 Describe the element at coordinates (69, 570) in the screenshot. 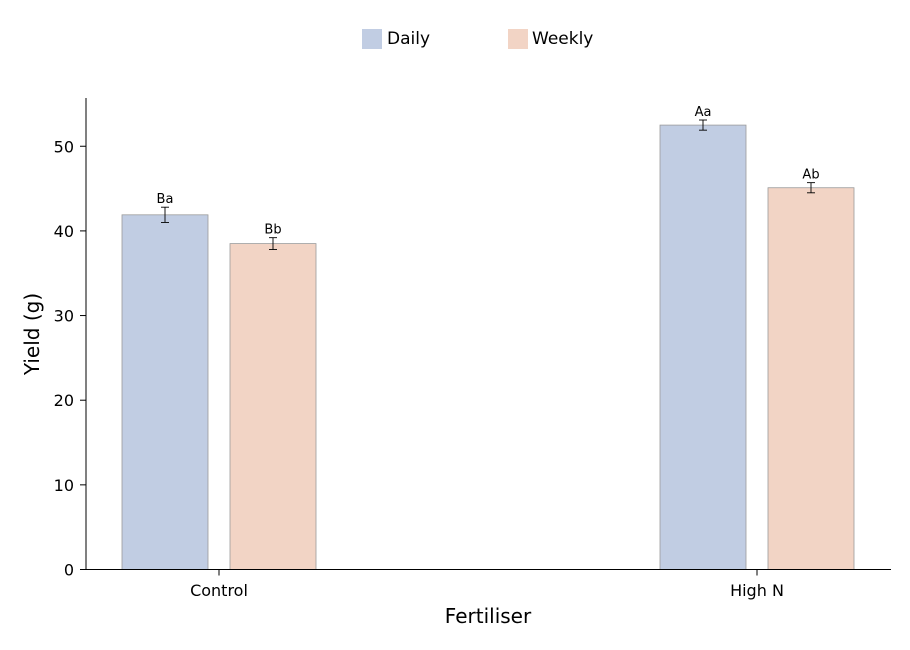

I see `y-tick-label: 0` at that location.